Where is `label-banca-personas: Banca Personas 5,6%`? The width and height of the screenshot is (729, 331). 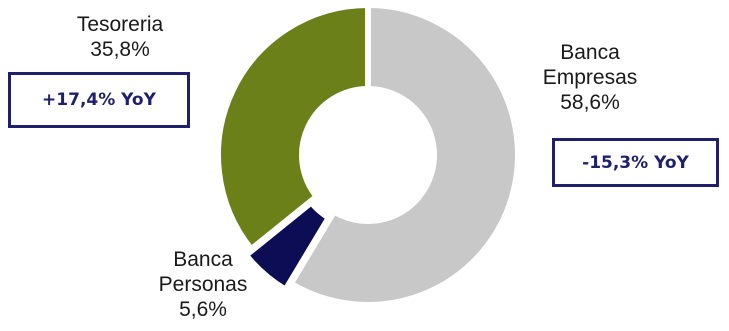
label-banca-personas: Banca Personas 5,6% is located at coordinates (203, 284).